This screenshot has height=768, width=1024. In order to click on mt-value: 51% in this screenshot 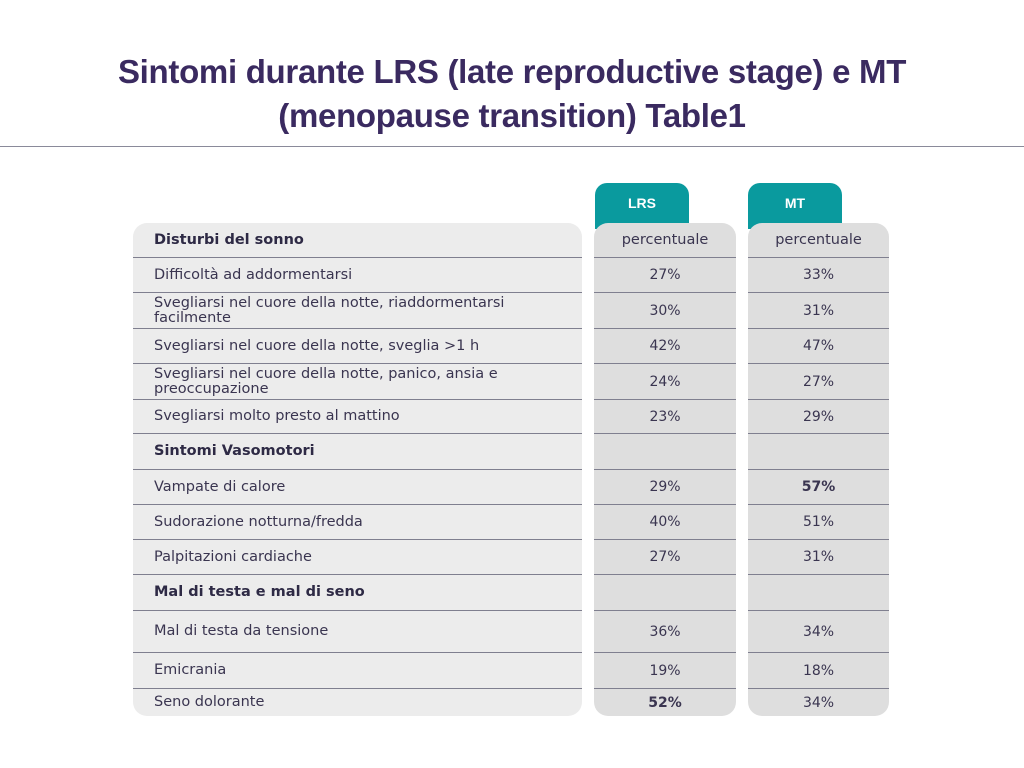, I will do `click(818, 522)`.